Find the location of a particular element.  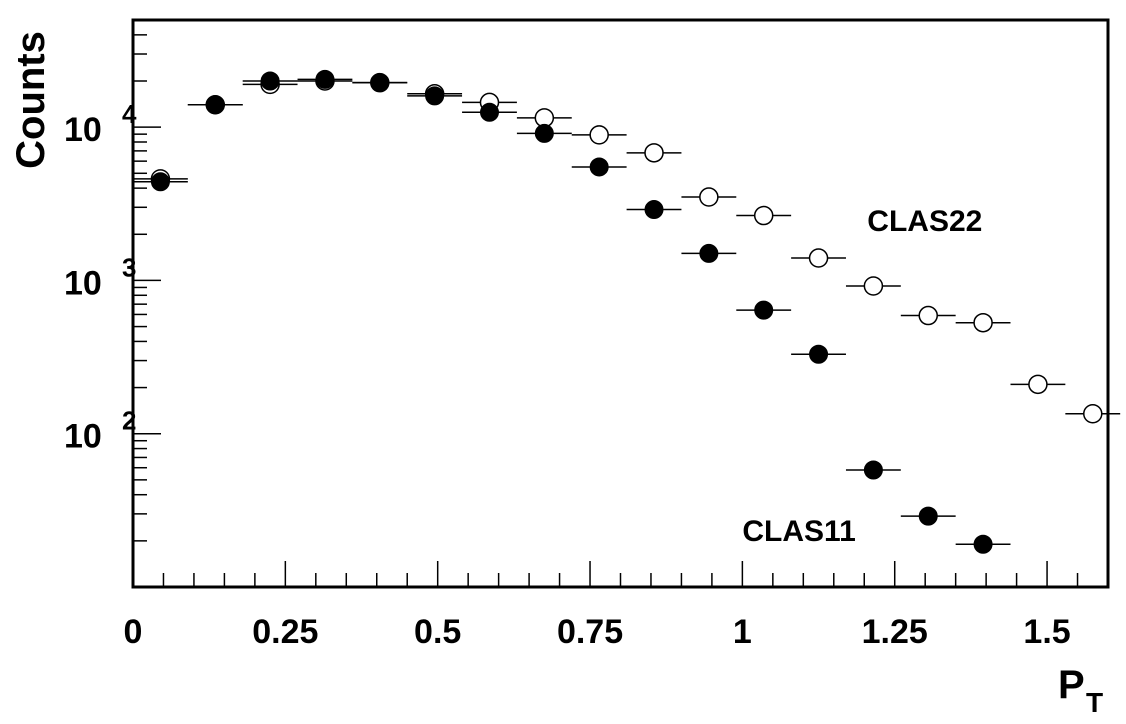

x-tick-label: 0 is located at coordinates (133, 632).